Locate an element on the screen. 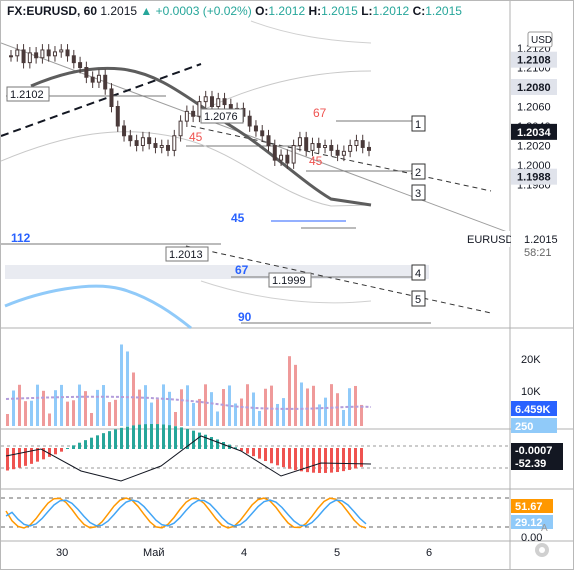 This screenshot has height=570, width=574. open-label: O: is located at coordinates (262, 11).